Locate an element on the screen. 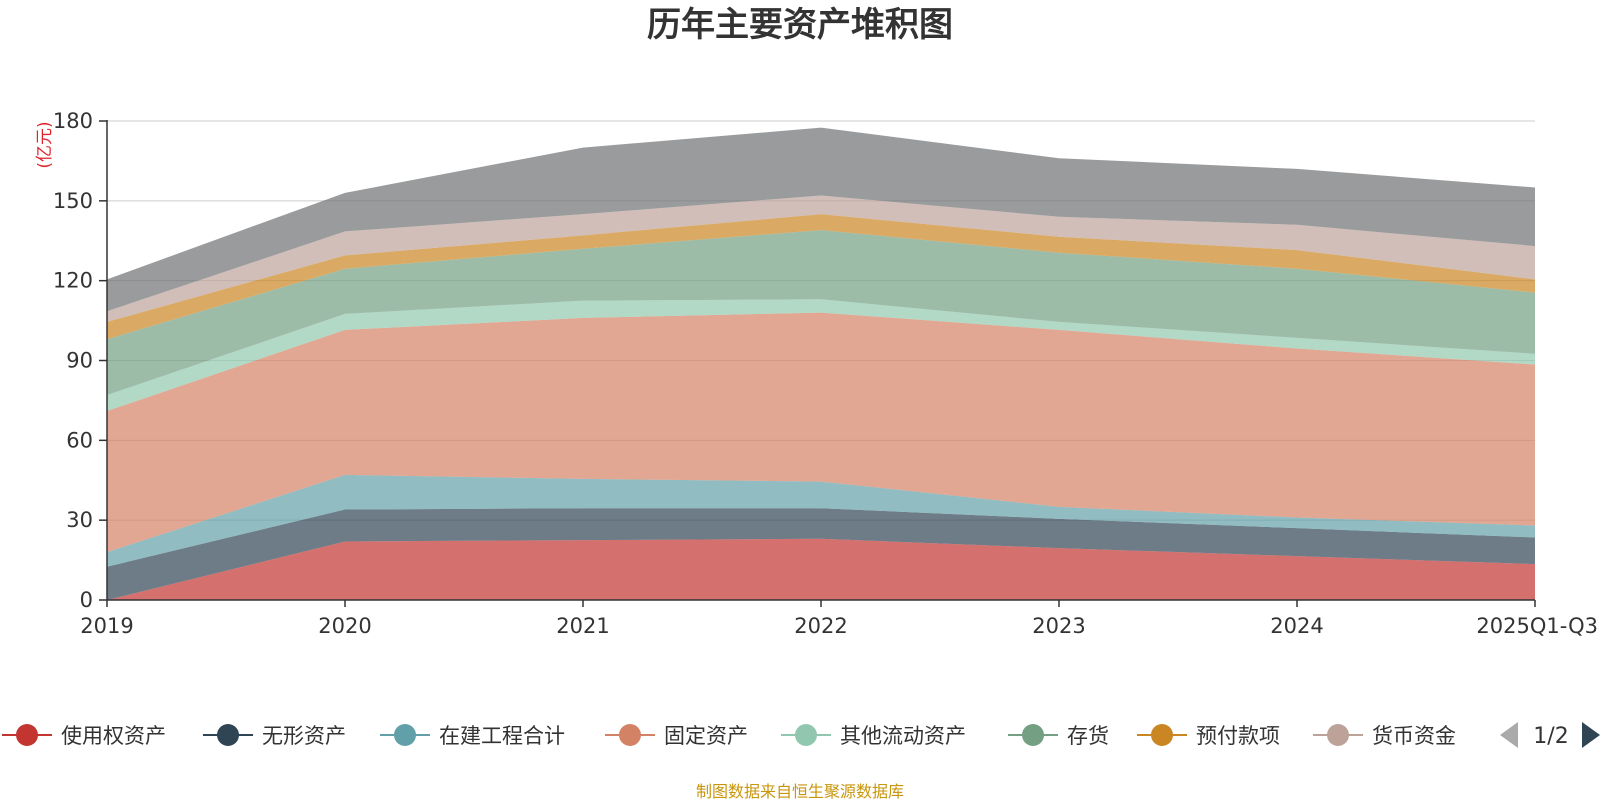 Image resolution: width=1600 pixels, height=800 pixels. legend-item-7: 货币资金 is located at coordinates (1384, 736).